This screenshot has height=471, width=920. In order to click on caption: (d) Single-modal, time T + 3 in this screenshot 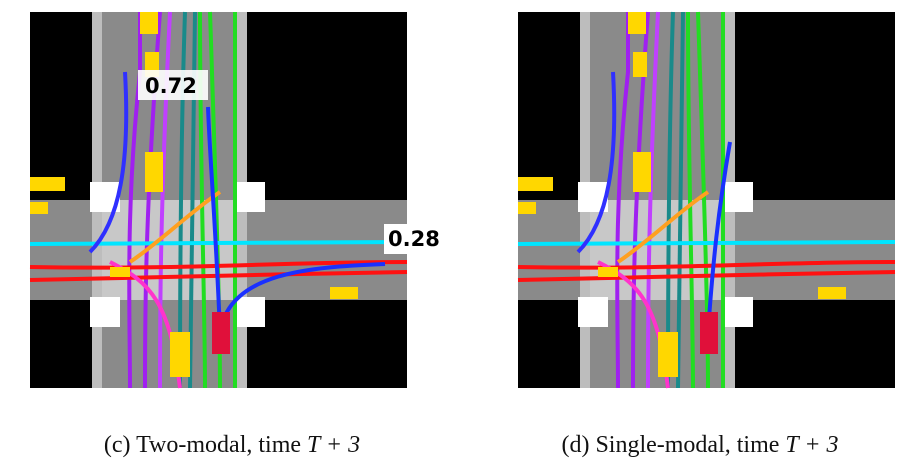, I will do `click(699, 445)`.